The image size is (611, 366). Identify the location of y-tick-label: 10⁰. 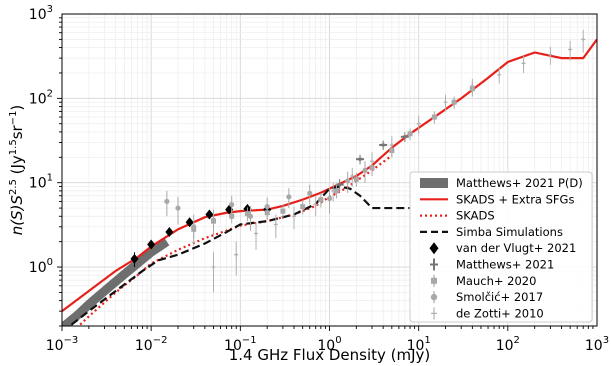
(41, 266).